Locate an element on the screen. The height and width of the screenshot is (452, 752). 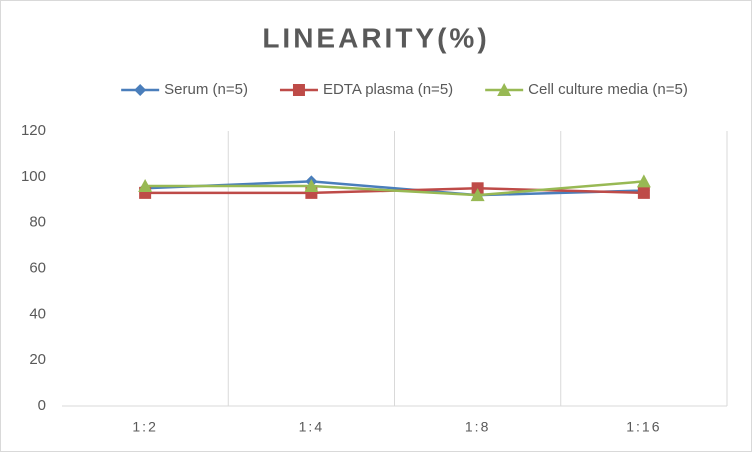
x-tick-label: 1:4 is located at coordinates (311, 427).